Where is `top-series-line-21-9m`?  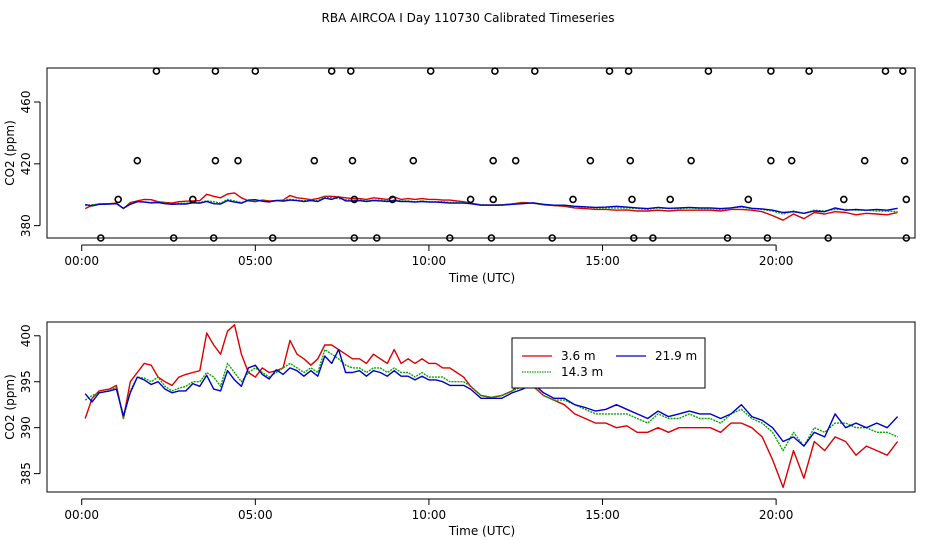 top-series-line-21-9m is located at coordinates (491, 205).